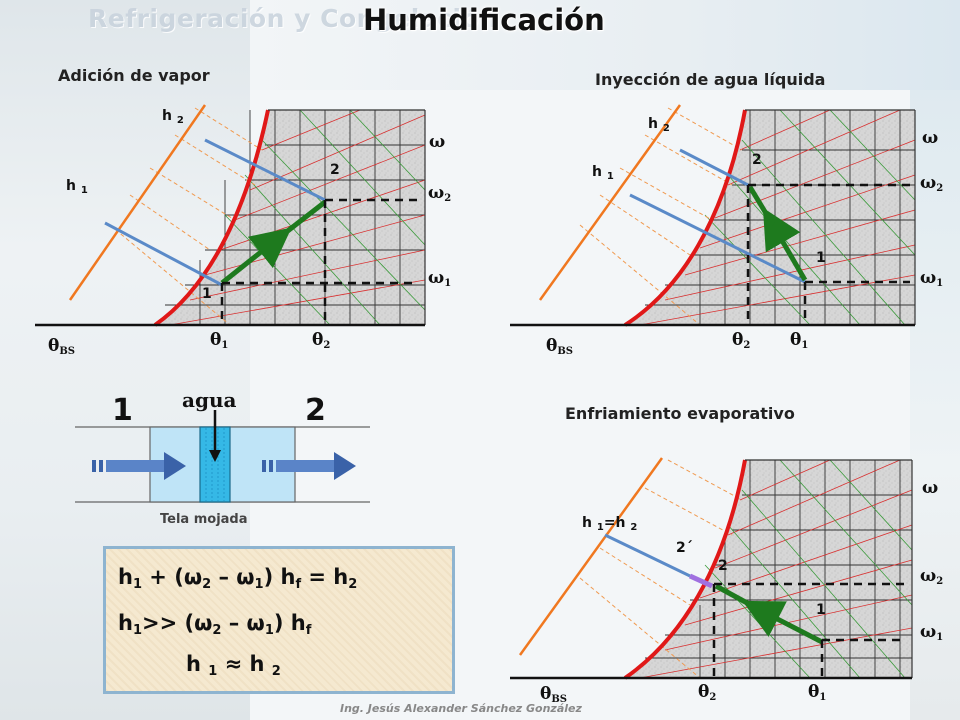 Image resolution: width=960 pixels, height=720 pixels. I want to click on chart-steam-region, so click(290, 217).